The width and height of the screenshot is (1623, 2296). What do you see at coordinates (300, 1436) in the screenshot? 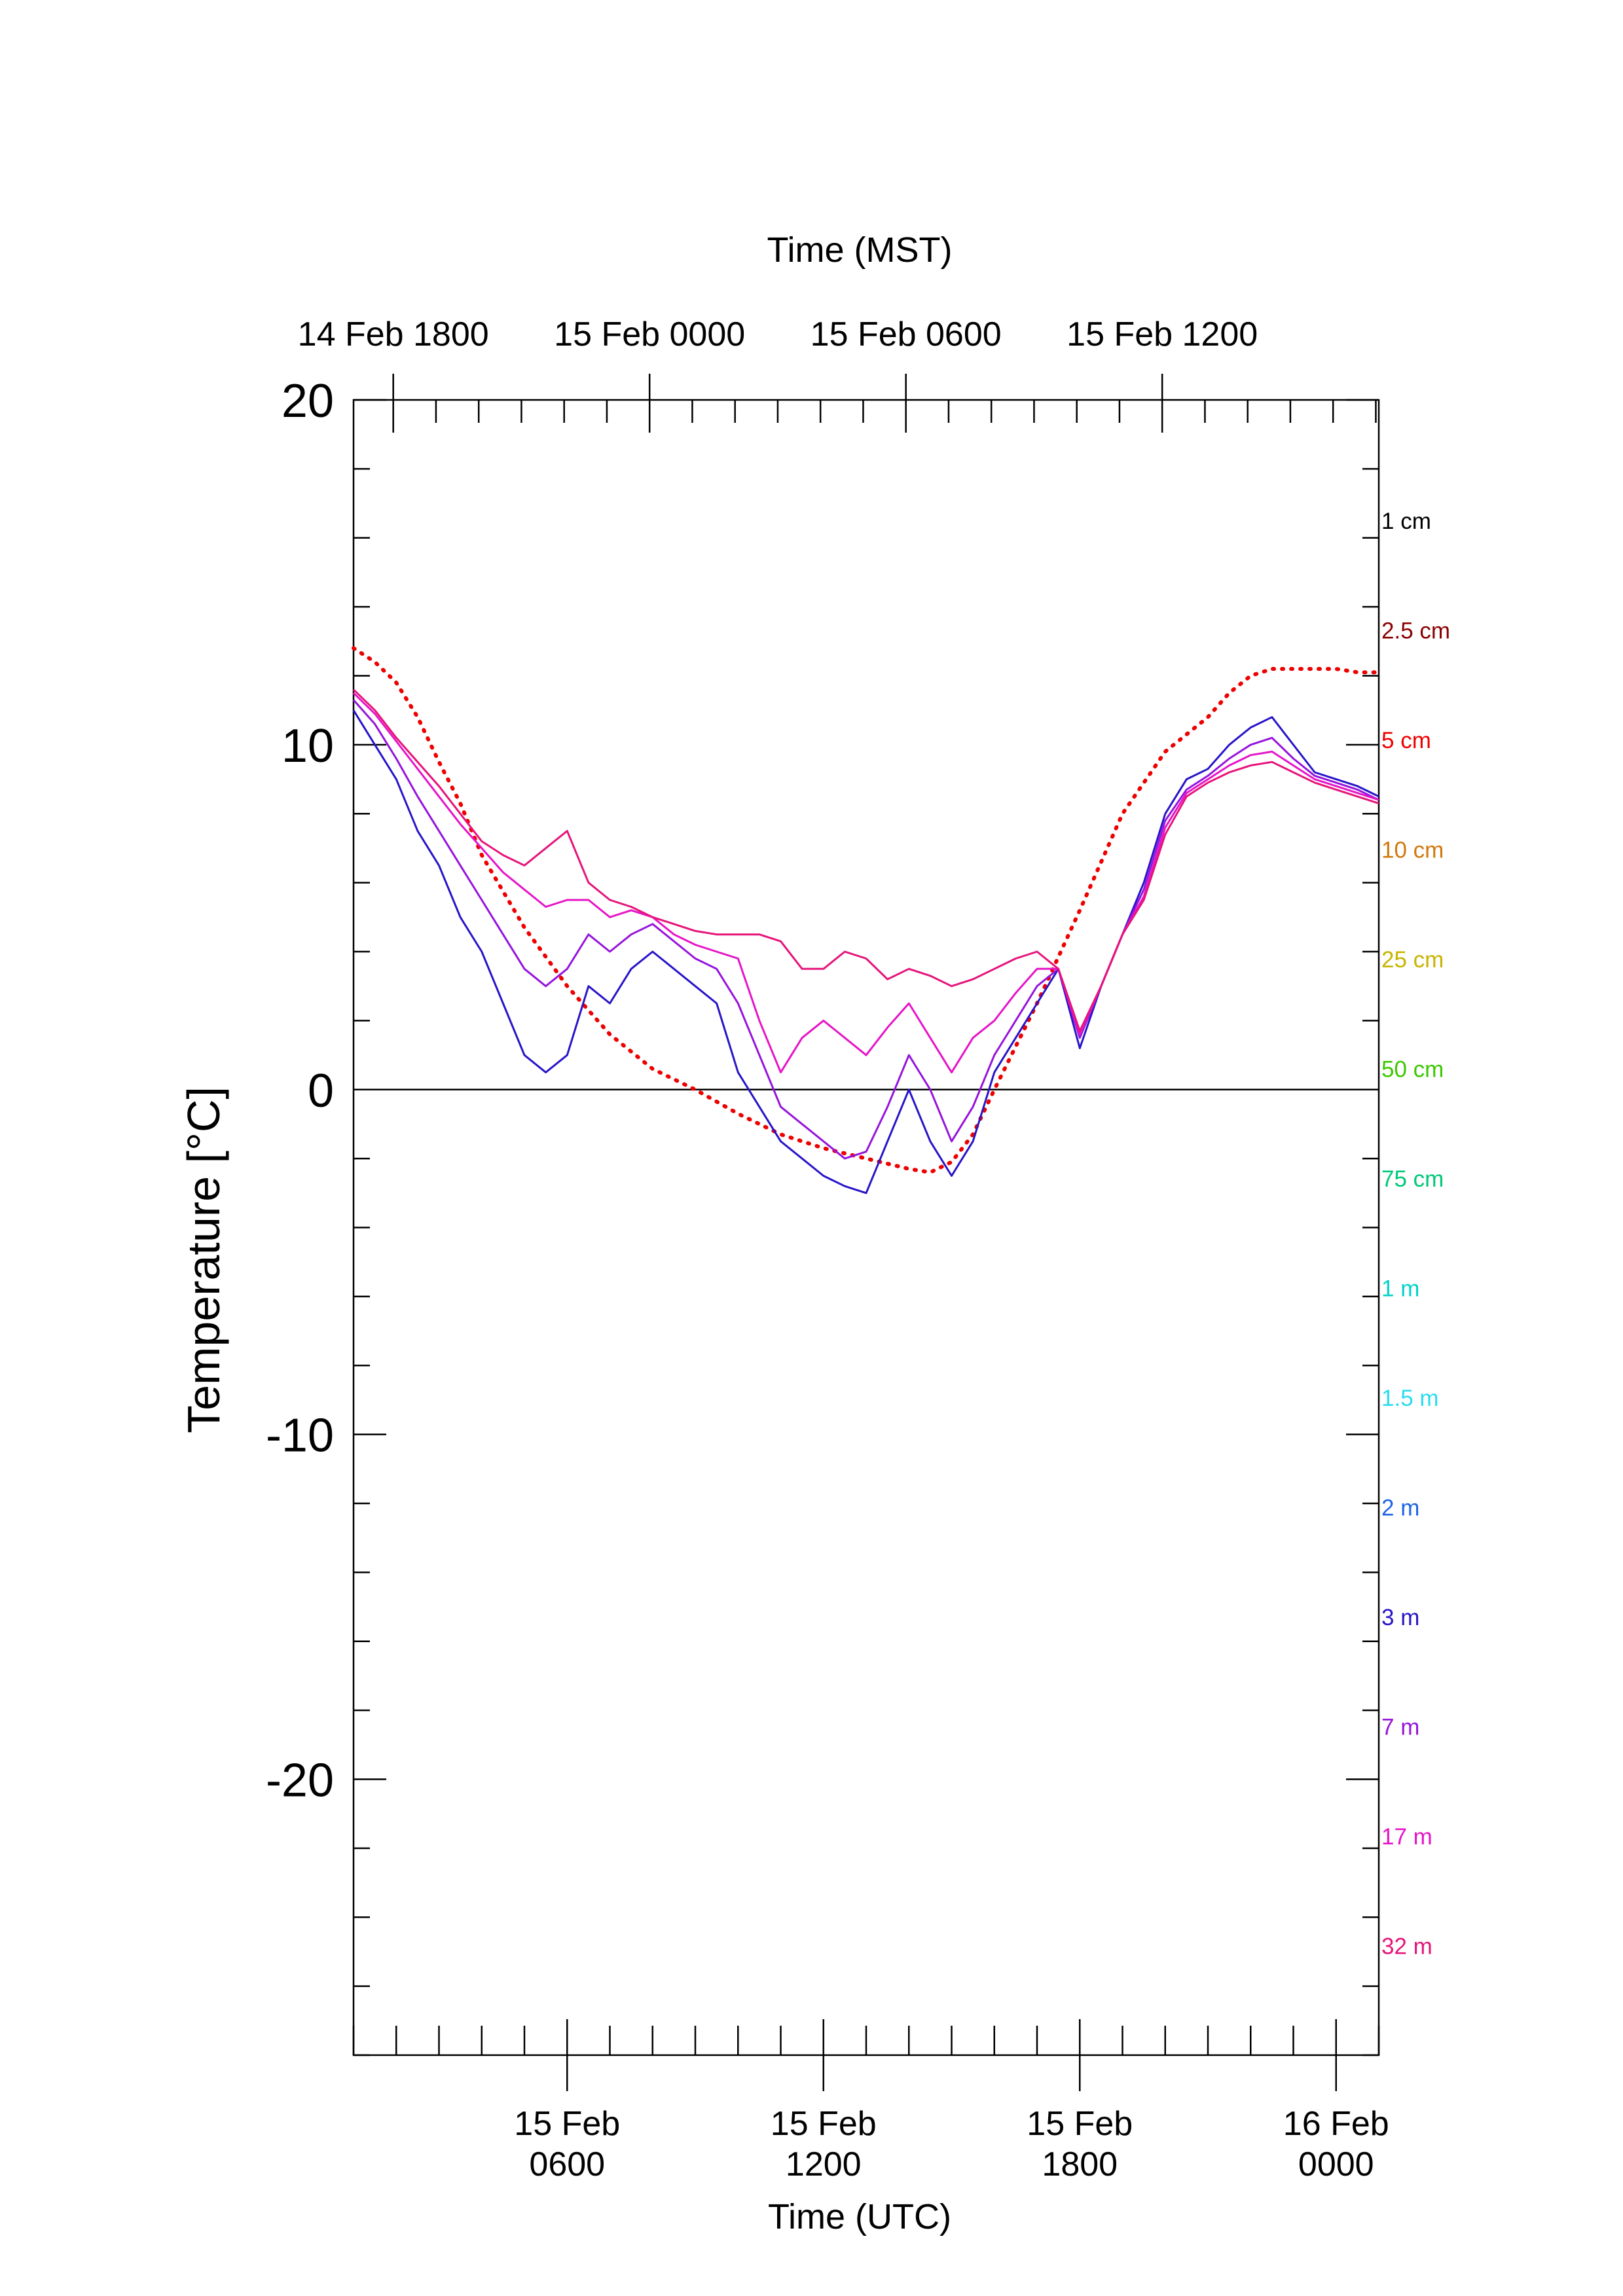
I see `y-tick-label: -10` at bounding box center [300, 1436].